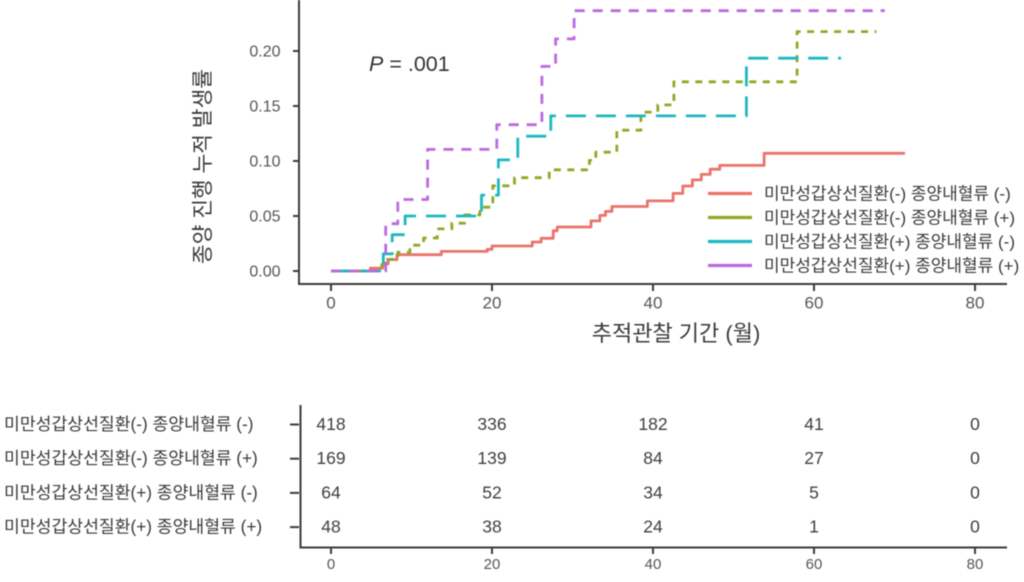 The image size is (1024, 582). What do you see at coordinates (409, 64) in the screenshot?
I see `svg-text: P = .001` at bounding box center [409, 64].